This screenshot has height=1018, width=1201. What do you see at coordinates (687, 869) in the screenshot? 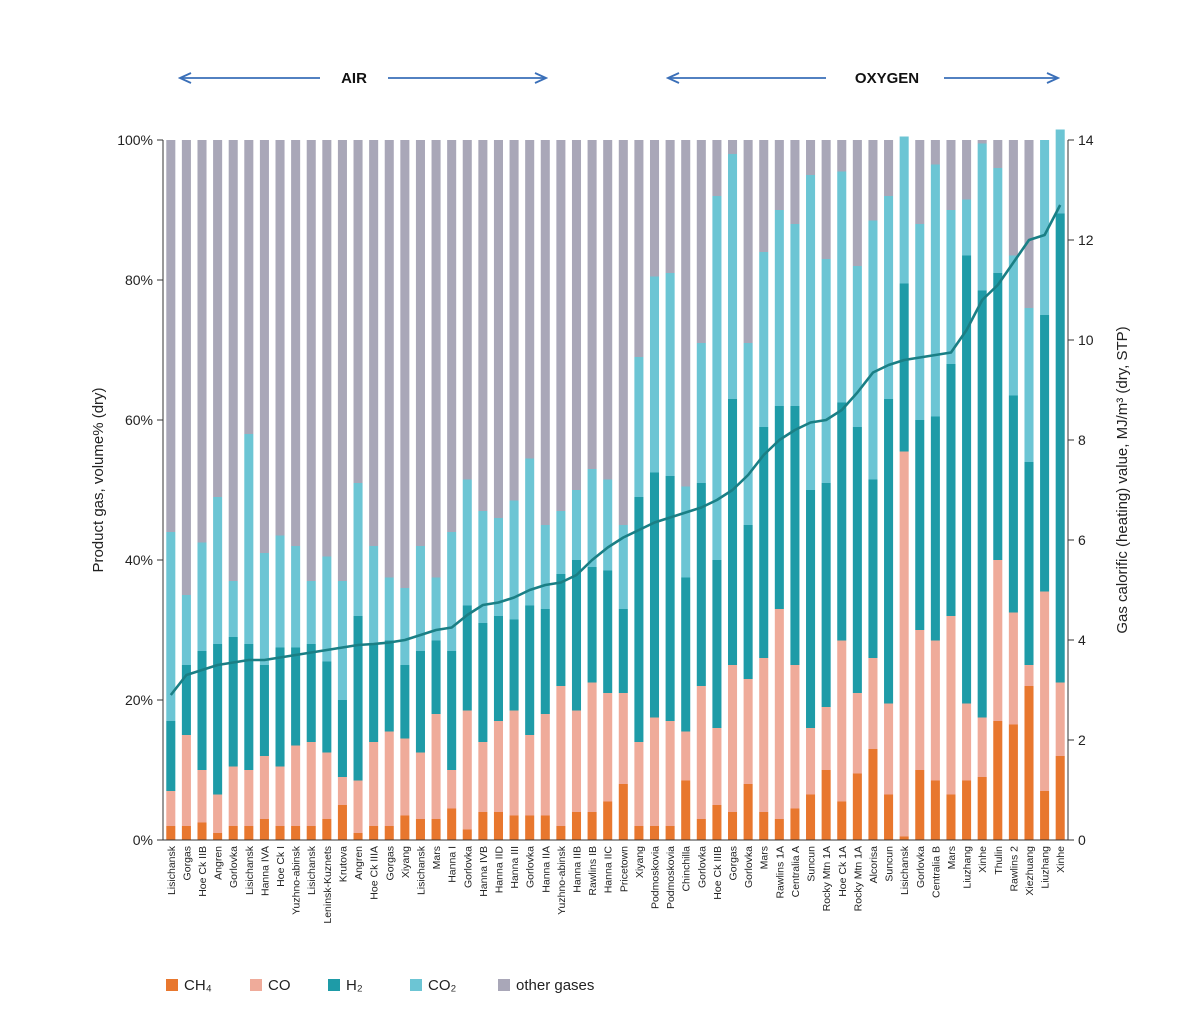
I see `x-tick-label: Chinchilla` at bounding box center [687, 869].